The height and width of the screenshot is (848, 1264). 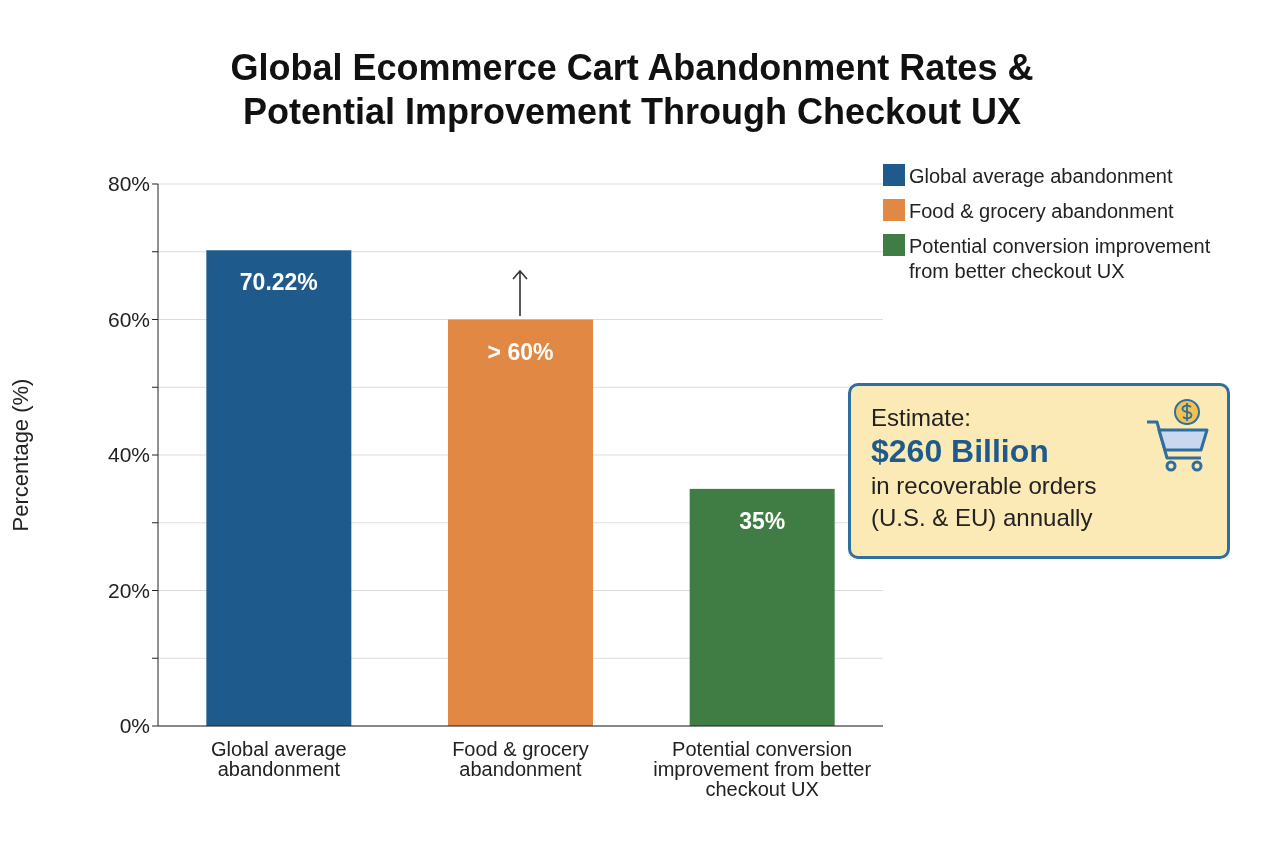 I want to click on data-label: > 60%, so click(x=520, y=351).